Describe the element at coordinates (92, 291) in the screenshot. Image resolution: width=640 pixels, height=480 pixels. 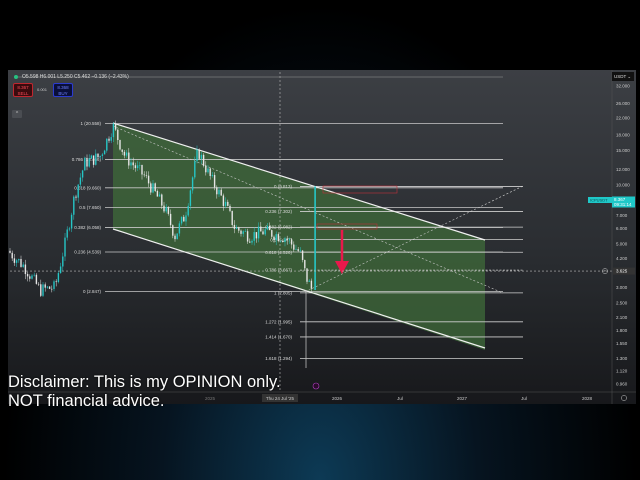
I see `fib-level-label: 0 (2.847)` at that location.